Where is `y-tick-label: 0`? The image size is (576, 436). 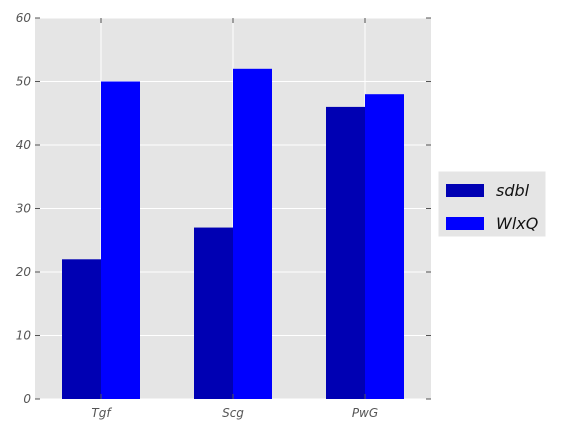 y-tick-label: 0 is located at coordinates (27, 399).